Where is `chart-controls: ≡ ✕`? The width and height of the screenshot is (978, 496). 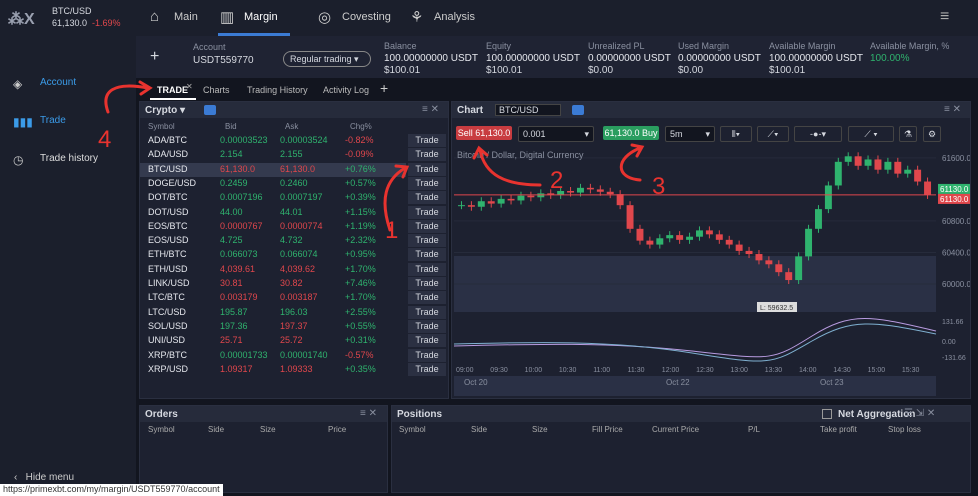
chart-controls: ≡ ✕ is located at coordinates (952, 109).